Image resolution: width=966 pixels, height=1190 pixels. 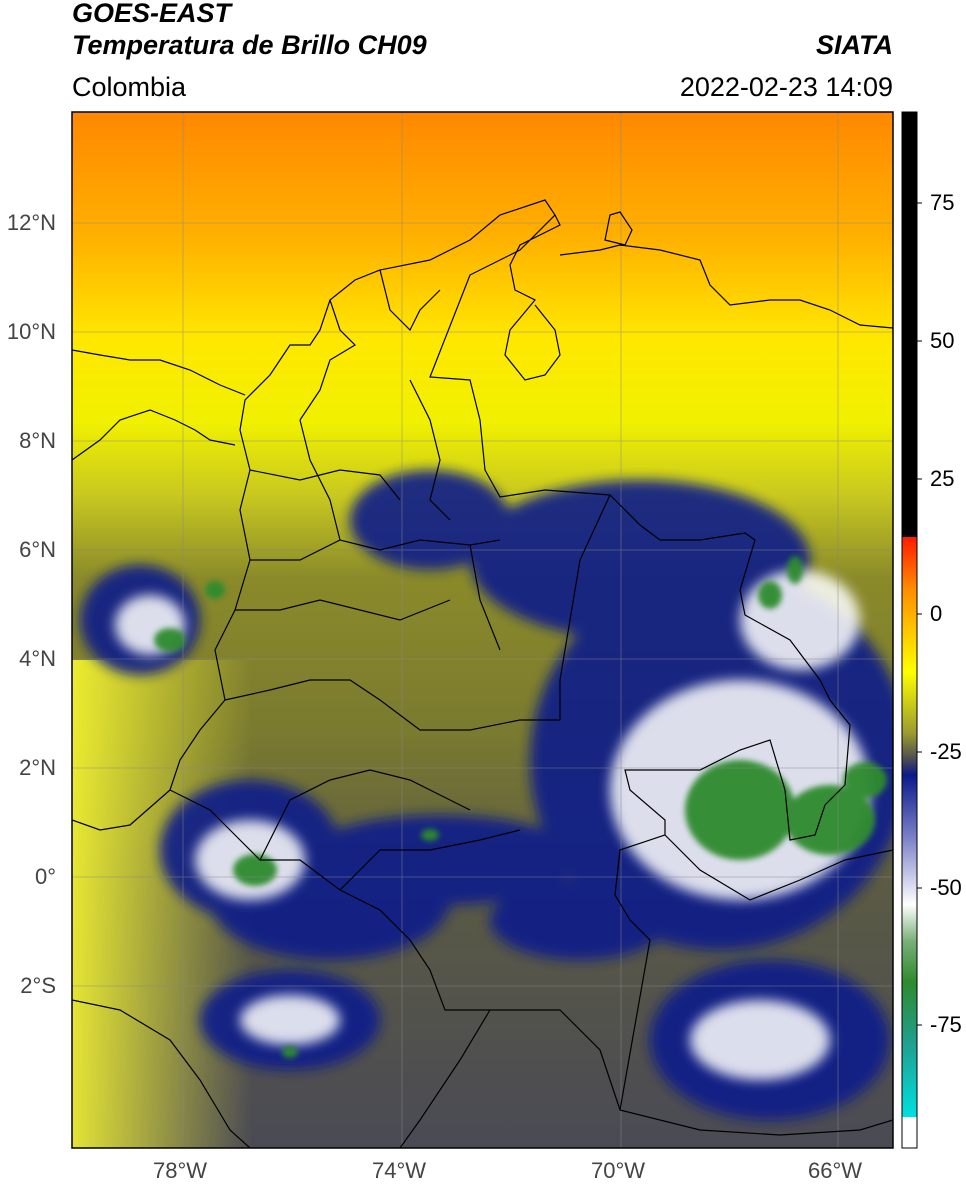 What do you see at coordinates (399, 1170) in the screenshot?
I see `lon-tick: 74°W` at bounding box center [399, 1170].